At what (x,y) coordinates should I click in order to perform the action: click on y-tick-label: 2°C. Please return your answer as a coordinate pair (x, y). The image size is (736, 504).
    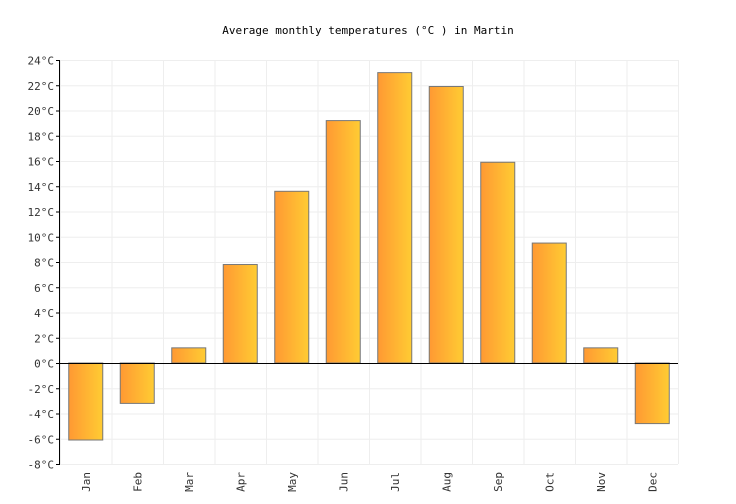
    Looking at the image, I should click on (44, 338).